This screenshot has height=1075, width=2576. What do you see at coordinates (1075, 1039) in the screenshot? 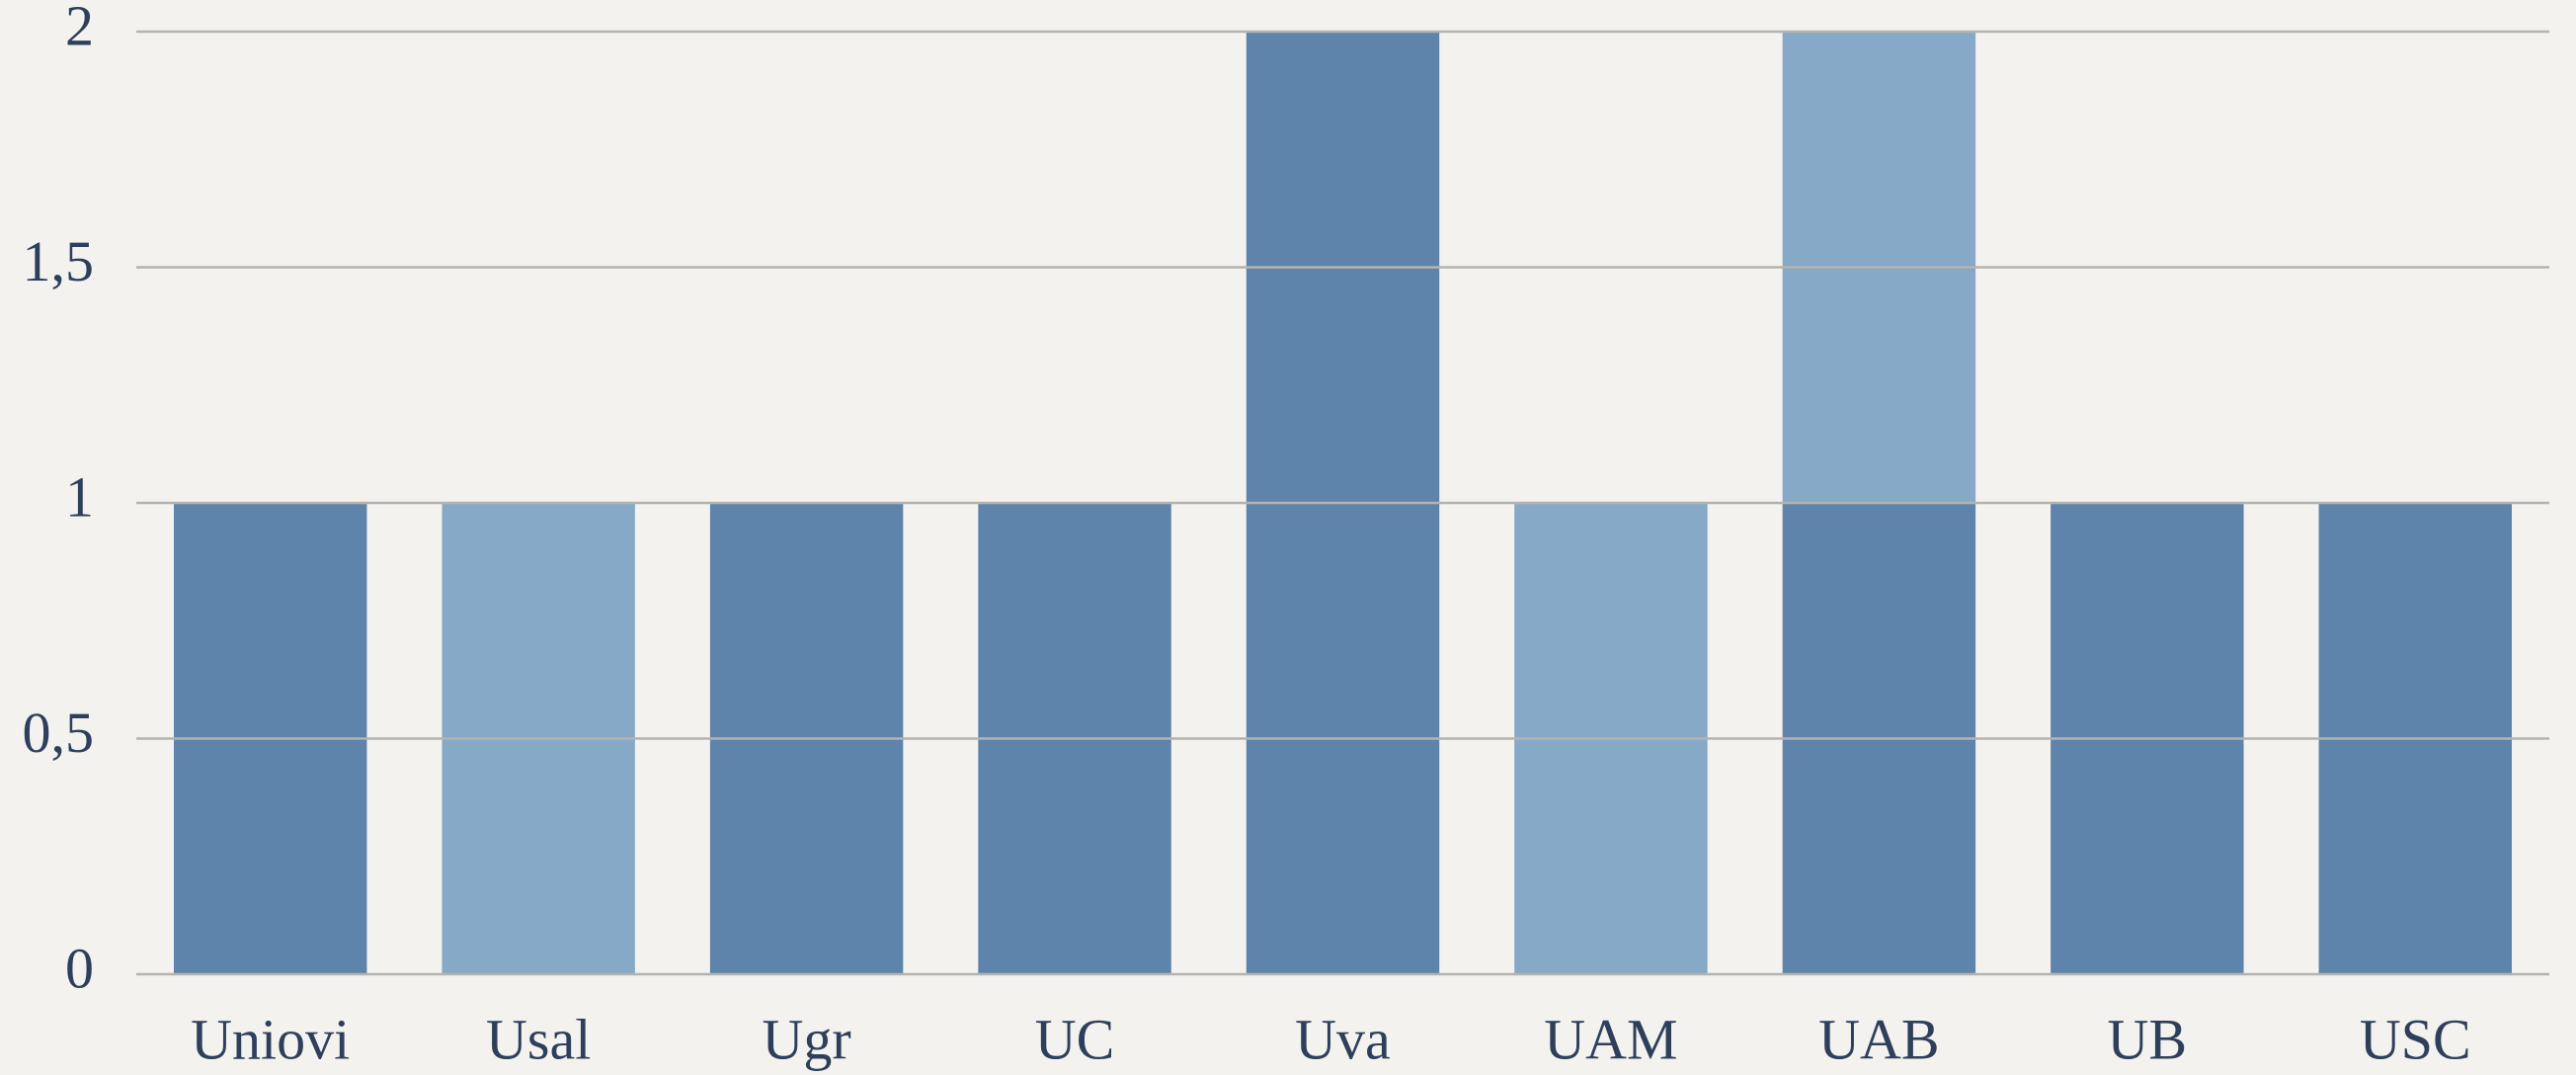
I see `x-tick-label: UC` at bounding box center [1075, 1039].